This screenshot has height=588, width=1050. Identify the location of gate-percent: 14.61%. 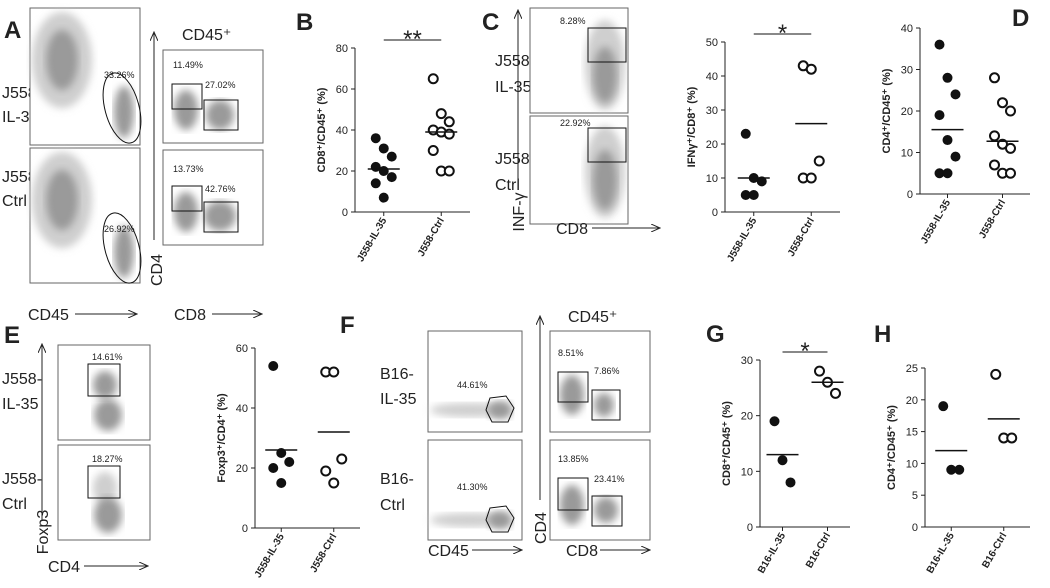
(107, 357).